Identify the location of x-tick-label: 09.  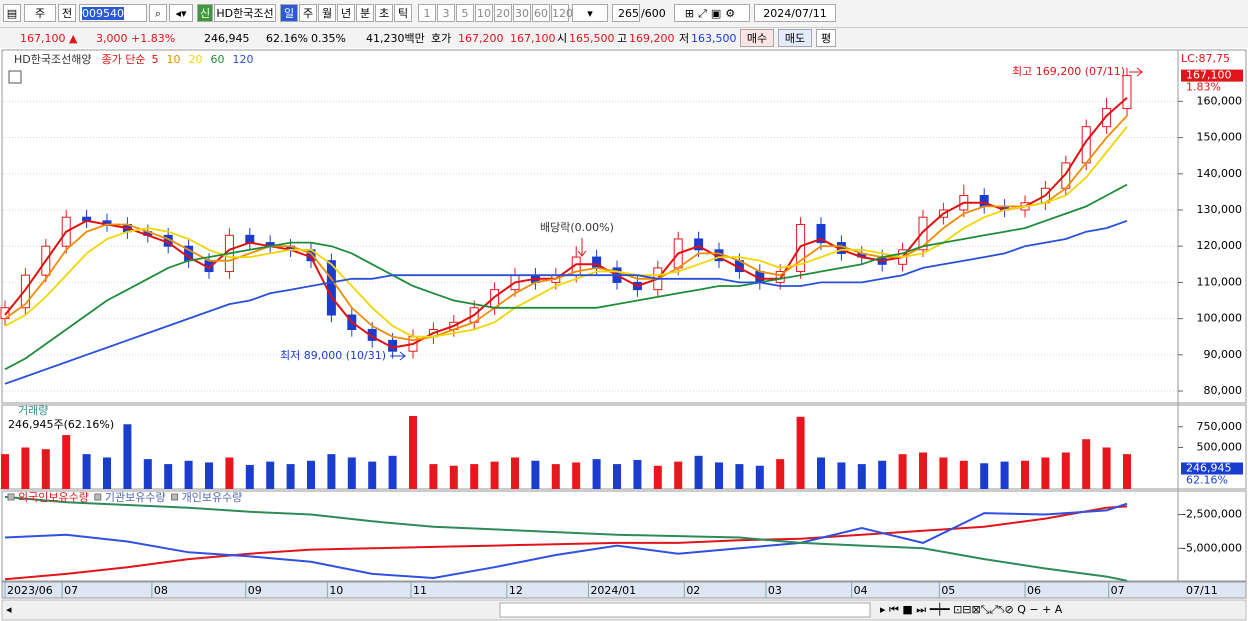
(255, 590).